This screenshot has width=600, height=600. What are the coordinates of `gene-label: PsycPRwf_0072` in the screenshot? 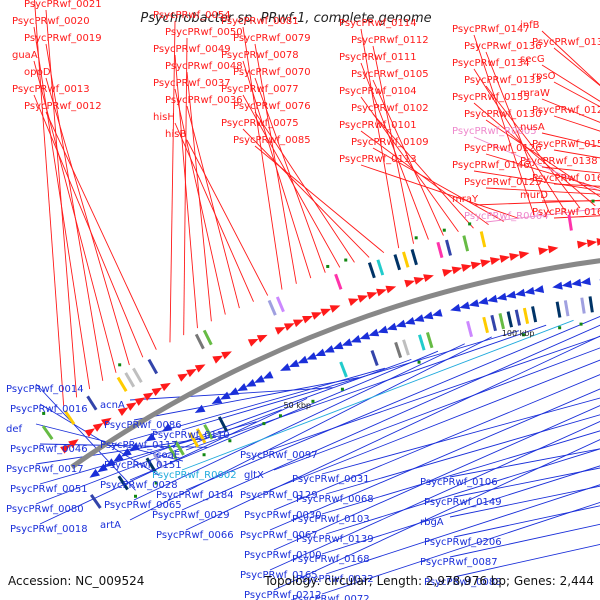 It's located at (331, 597).